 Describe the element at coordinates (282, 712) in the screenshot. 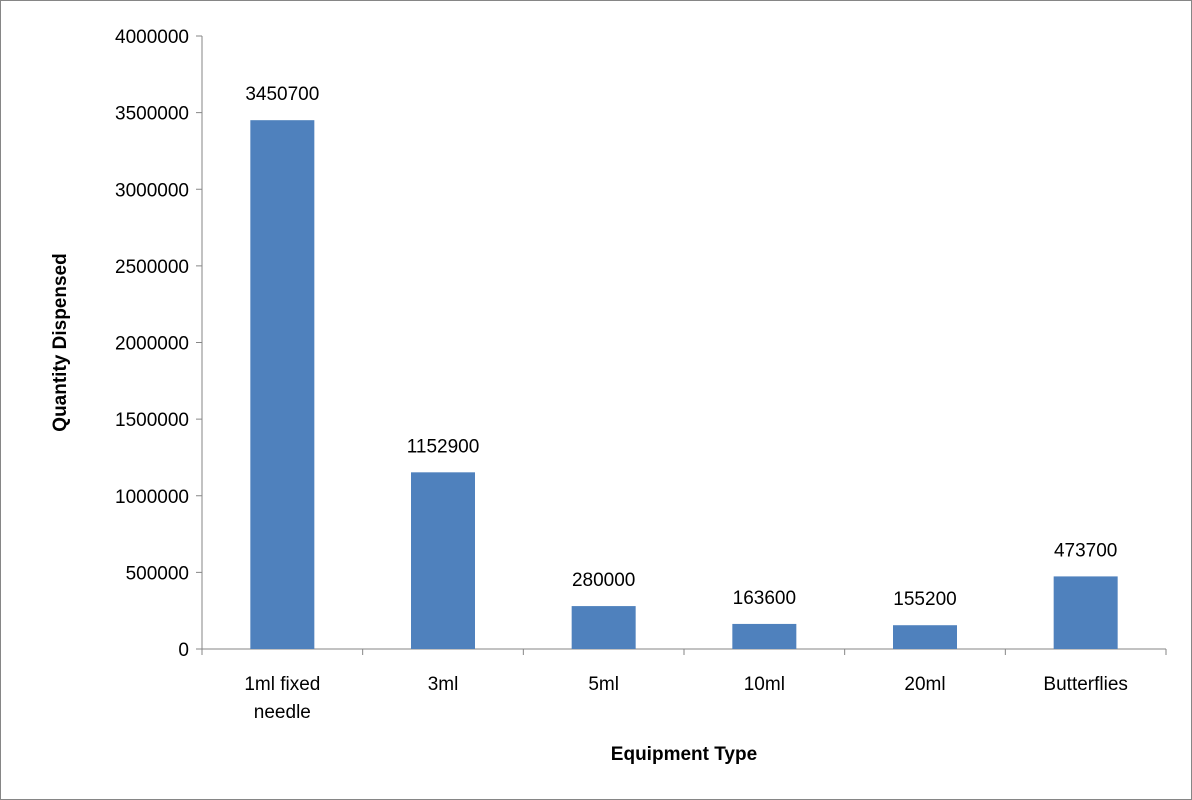

I see `x-category-label: needle` at that location.